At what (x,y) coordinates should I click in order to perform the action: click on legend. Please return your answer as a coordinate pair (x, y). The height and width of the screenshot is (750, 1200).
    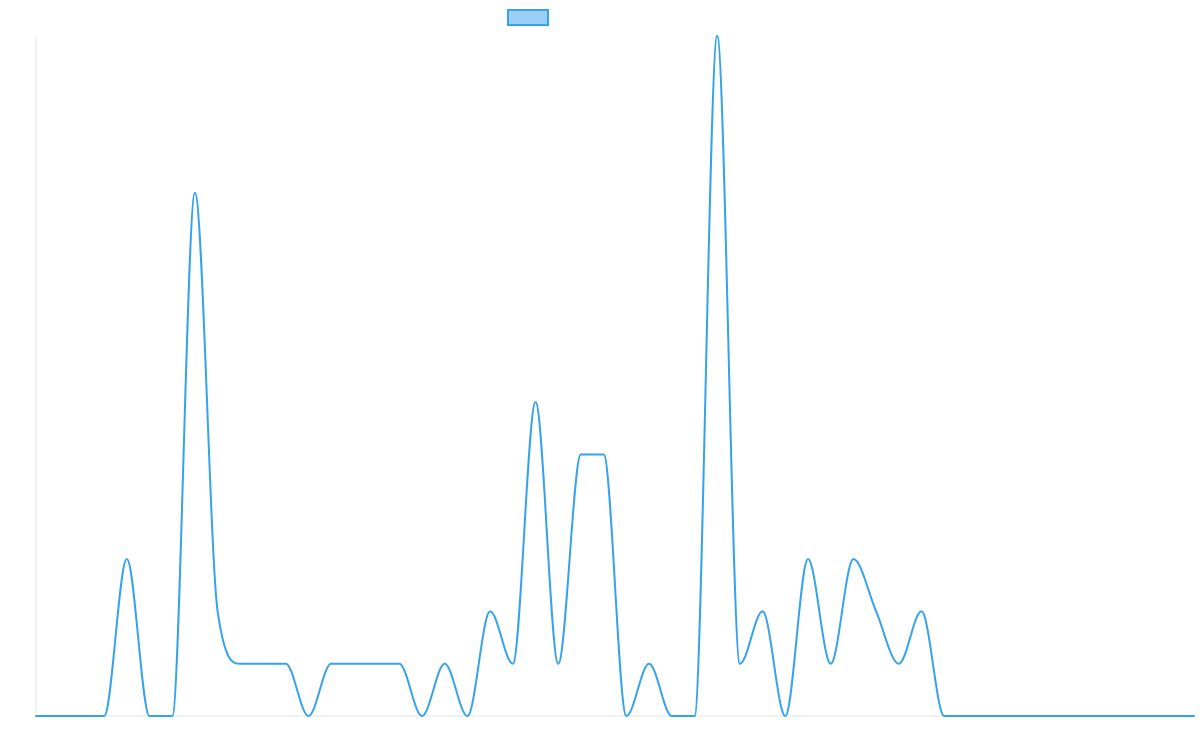
    Looking at the image, I should click on (528, 17).